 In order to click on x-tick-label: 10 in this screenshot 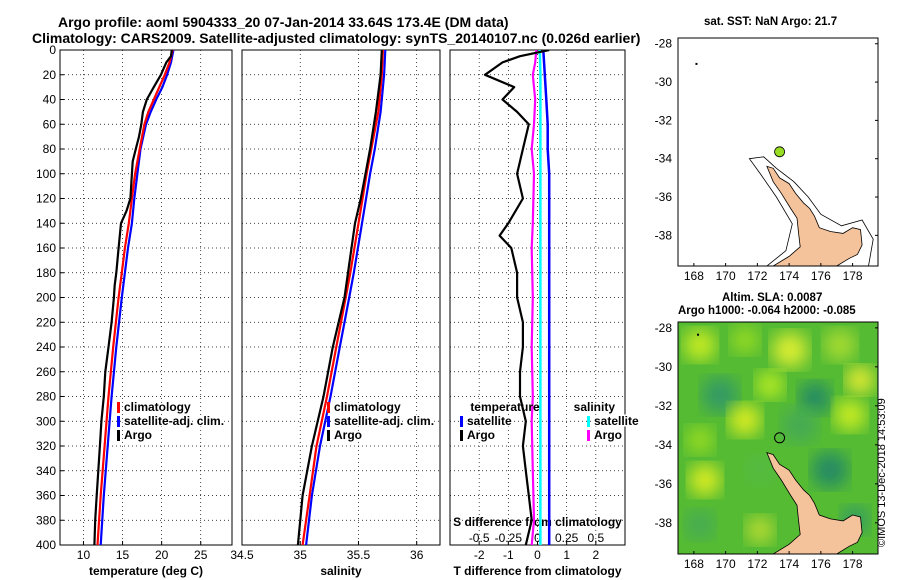, I will do `click(84, 555)`.